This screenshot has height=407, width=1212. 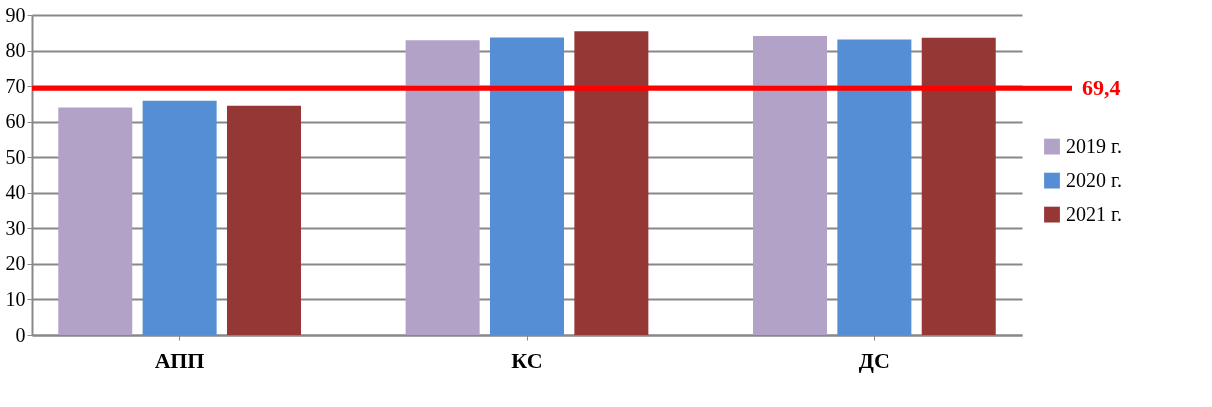 What do you see at coordinates (1094, 145) in the screenshot?
I see `legend-label: 2019 г.` at bounding box center [1094, 145].